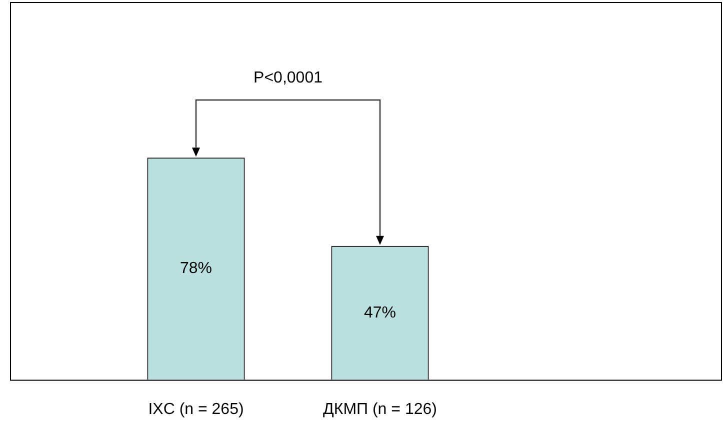  What do you see at coordinates (196, 409) in the screenshot?
I see `x-tick-label: IXC (n = 265)` at bounding box center [196, 409].